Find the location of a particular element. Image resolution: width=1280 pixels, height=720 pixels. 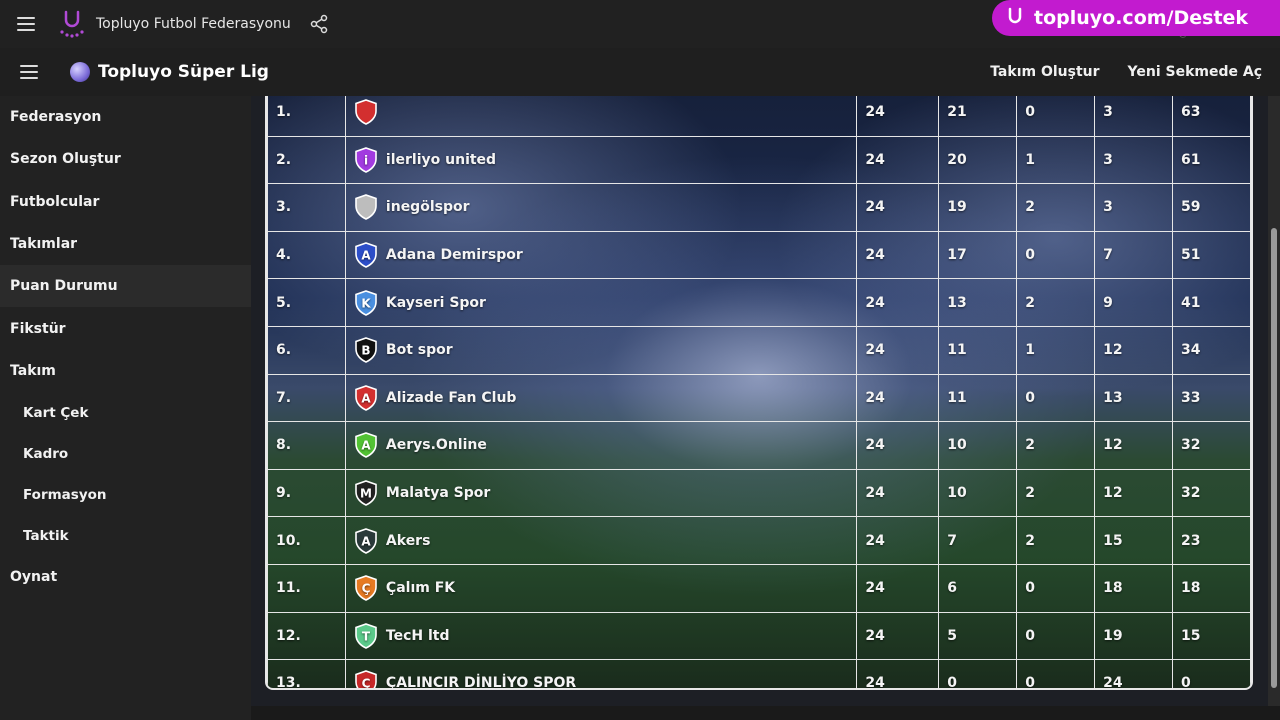

sidebar-item-puan-durumu: Puan Durumu is located at coordinates (125, 286).